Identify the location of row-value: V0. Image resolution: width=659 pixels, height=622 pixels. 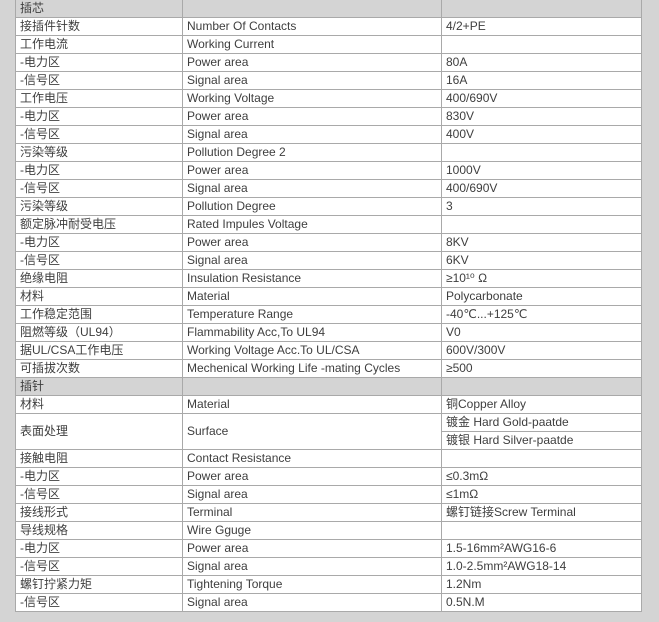
(541, 332).